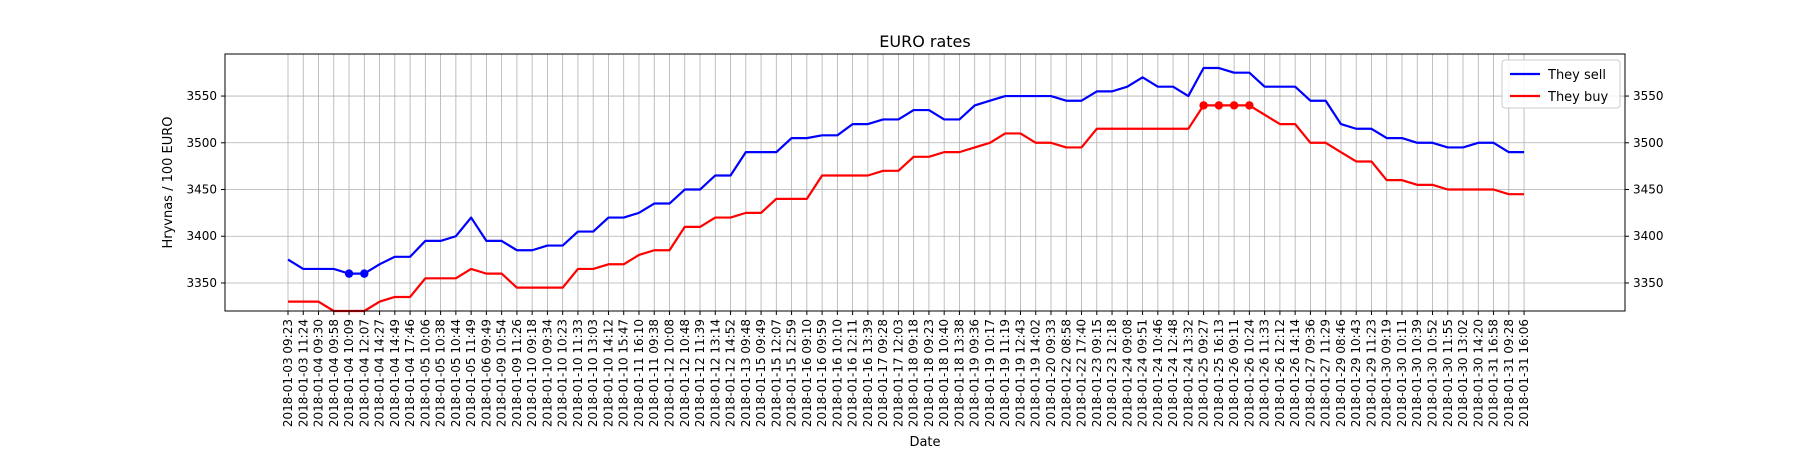  Describe the element at coordinates (1051, 373) in the screenshot. I see `x-tick-label: 2018-01-20 09:33` at that location.